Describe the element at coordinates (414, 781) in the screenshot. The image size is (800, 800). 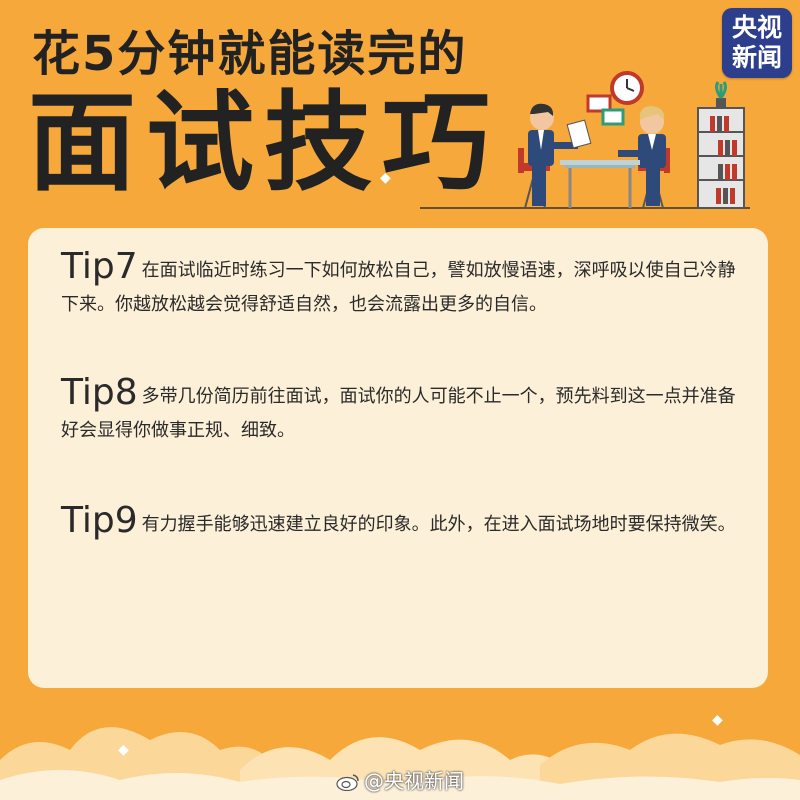
I see `watermark-text: @央视新闻` at that location.